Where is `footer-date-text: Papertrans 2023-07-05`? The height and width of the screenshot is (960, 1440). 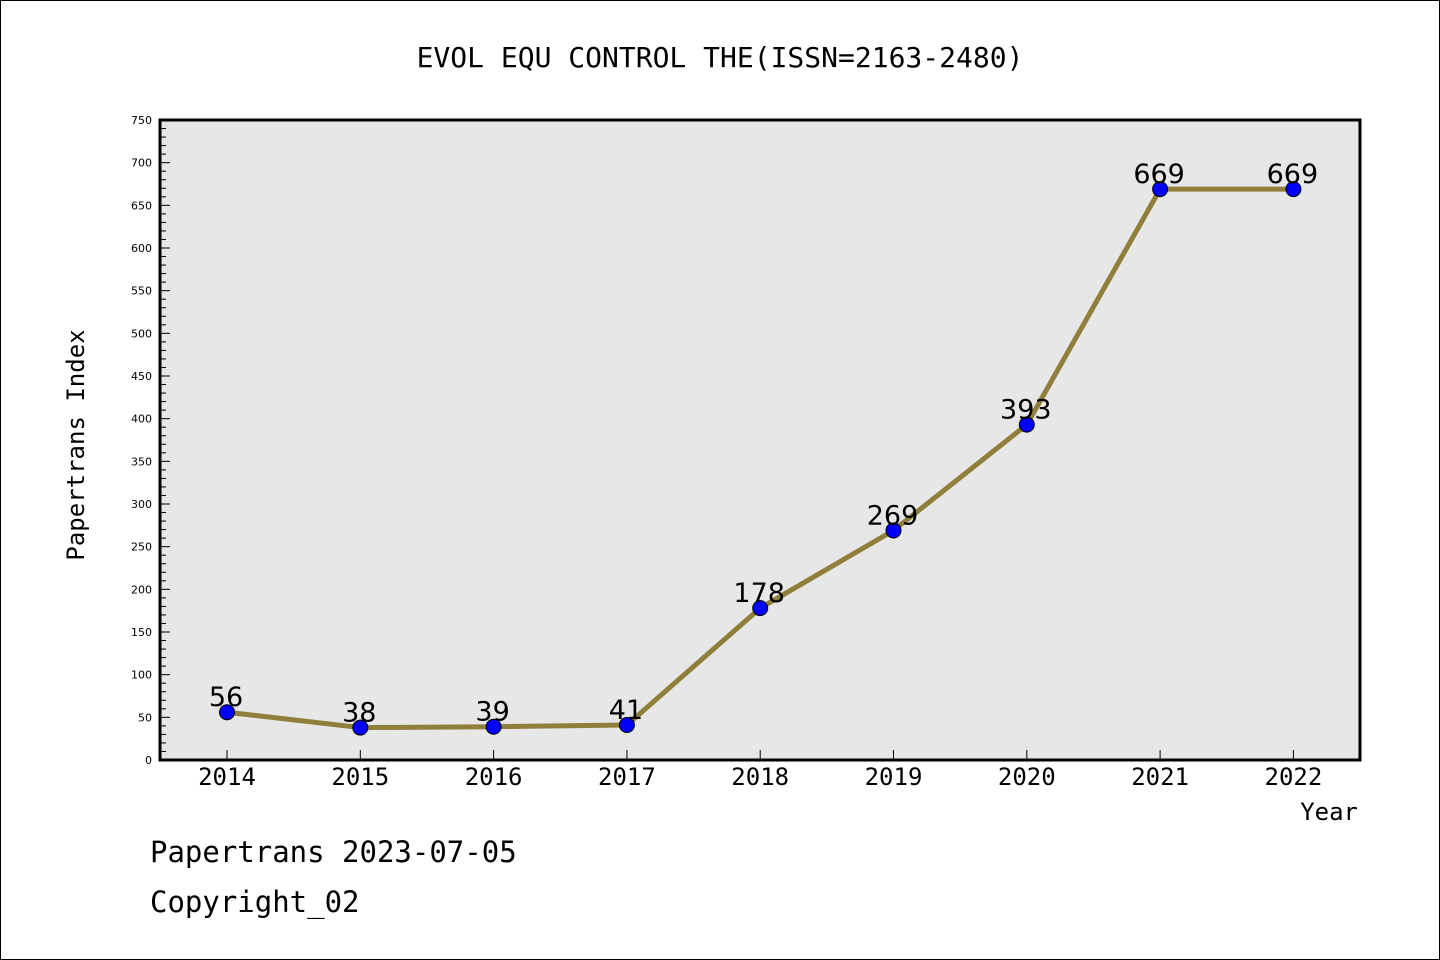
footer-date-text: Papertrans 2023-07-05 is located at coordinates (333, 852).